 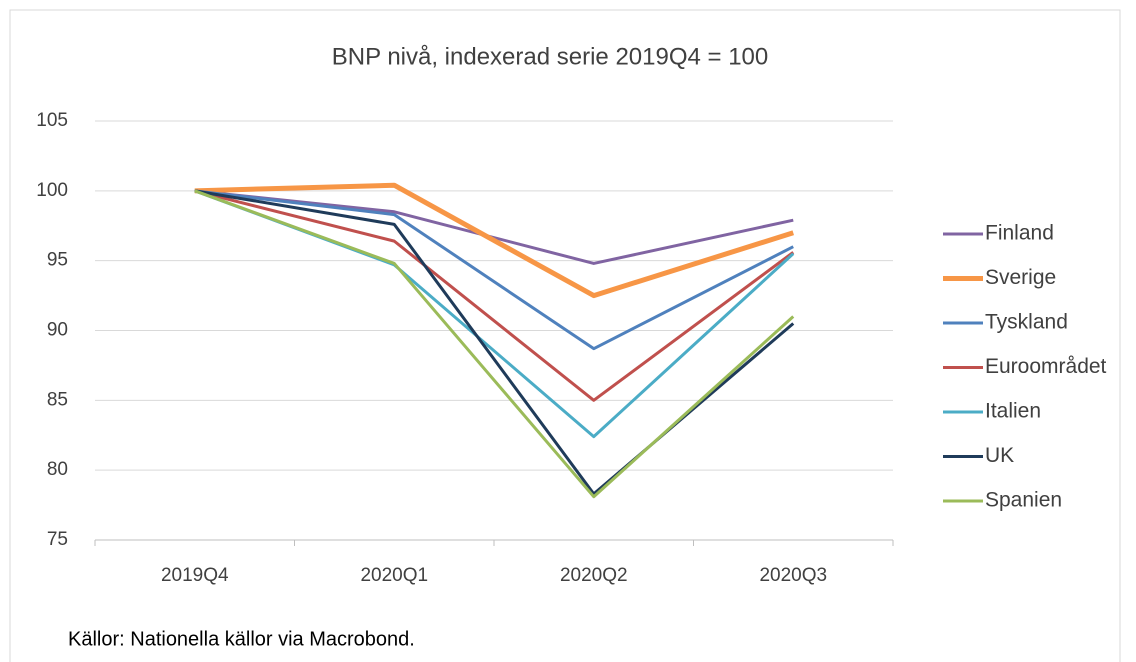 What do you see at coordinates (1046, 366) in the screenshot?
I see `legend-label: Euroområdet` at bounding box center [1046, 366].